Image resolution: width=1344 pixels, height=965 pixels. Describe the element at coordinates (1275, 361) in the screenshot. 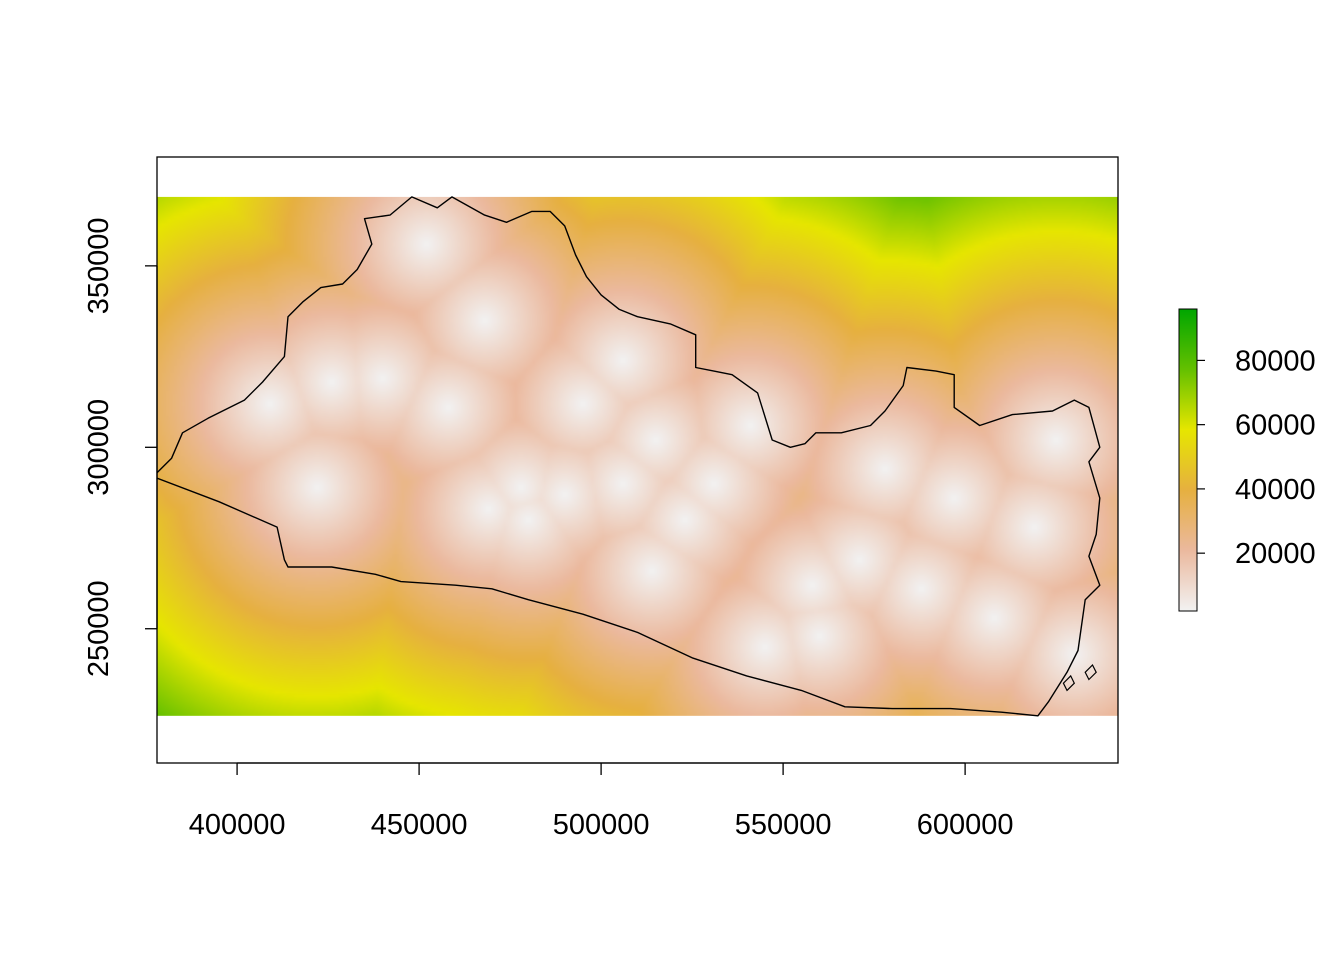

I see `legend-tick-label: 80000` at that location.